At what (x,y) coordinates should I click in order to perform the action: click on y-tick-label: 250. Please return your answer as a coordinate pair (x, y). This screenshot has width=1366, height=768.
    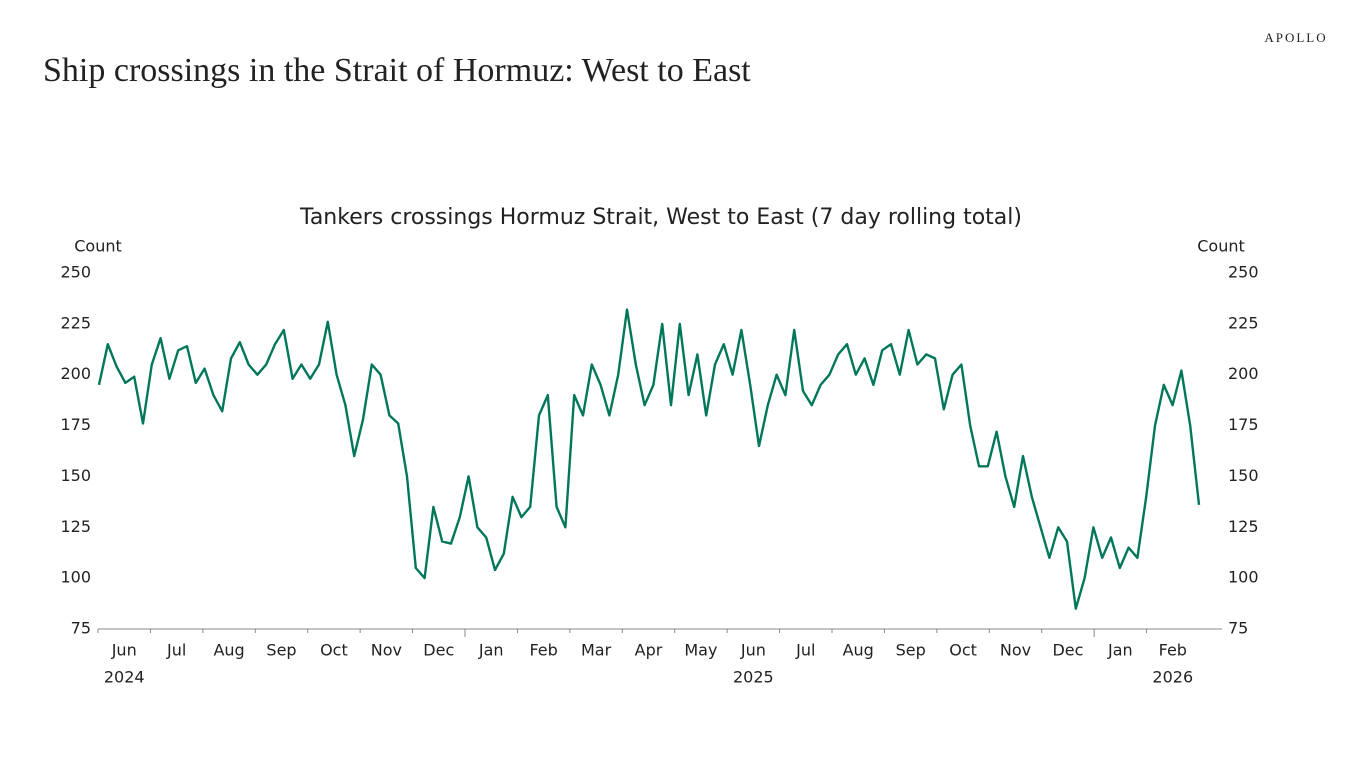
    Looking at the image, I should click on (75, 272).